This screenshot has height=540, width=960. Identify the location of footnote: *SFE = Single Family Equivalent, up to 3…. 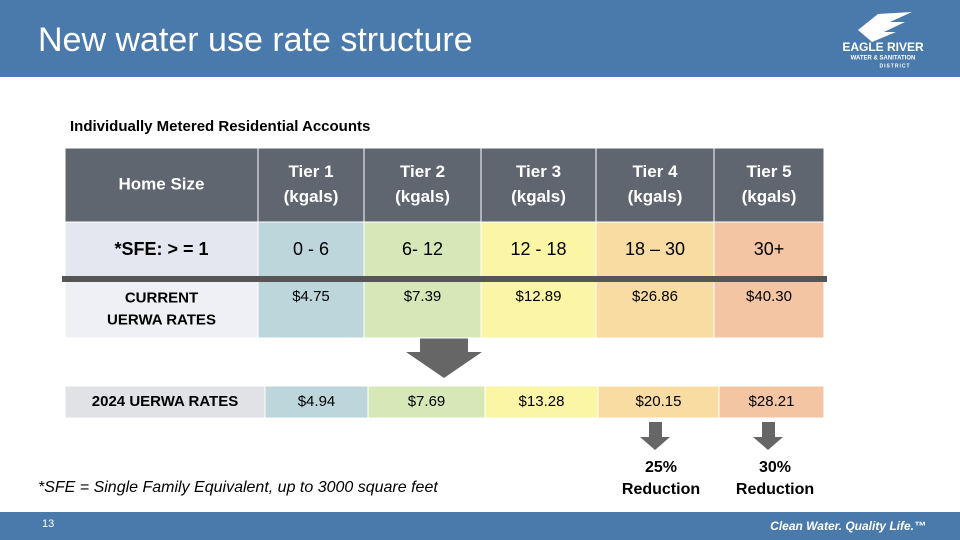
(238, 487).